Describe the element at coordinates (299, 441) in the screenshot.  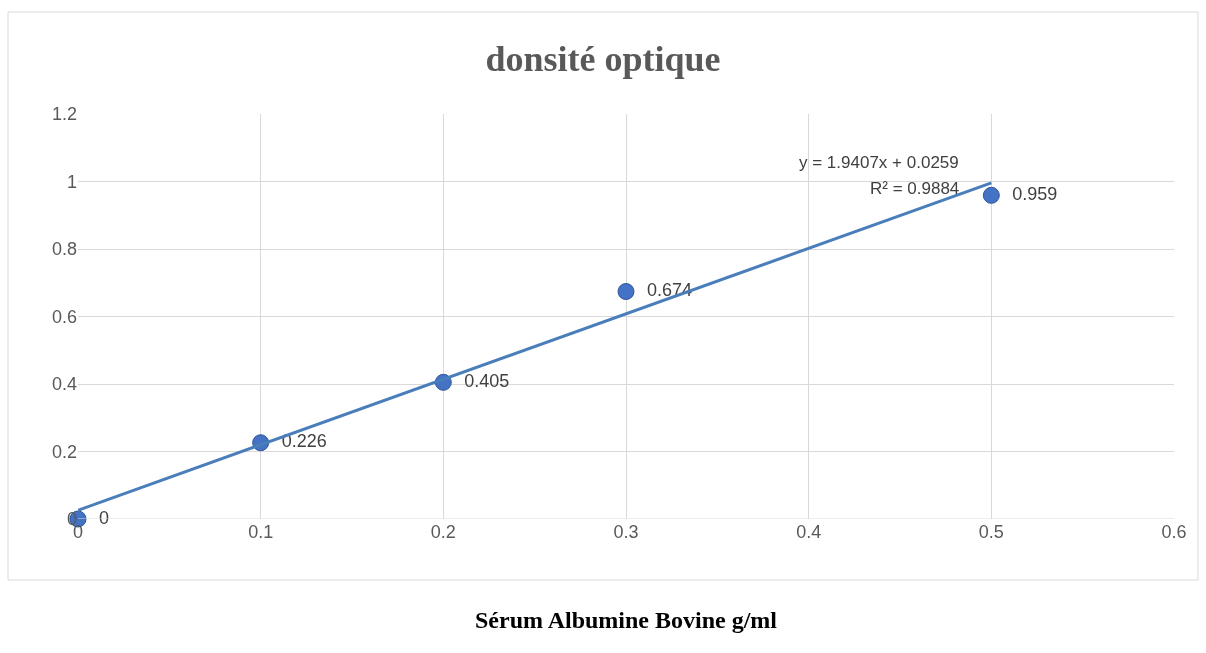
I see `data-label: 0.226` at that location.